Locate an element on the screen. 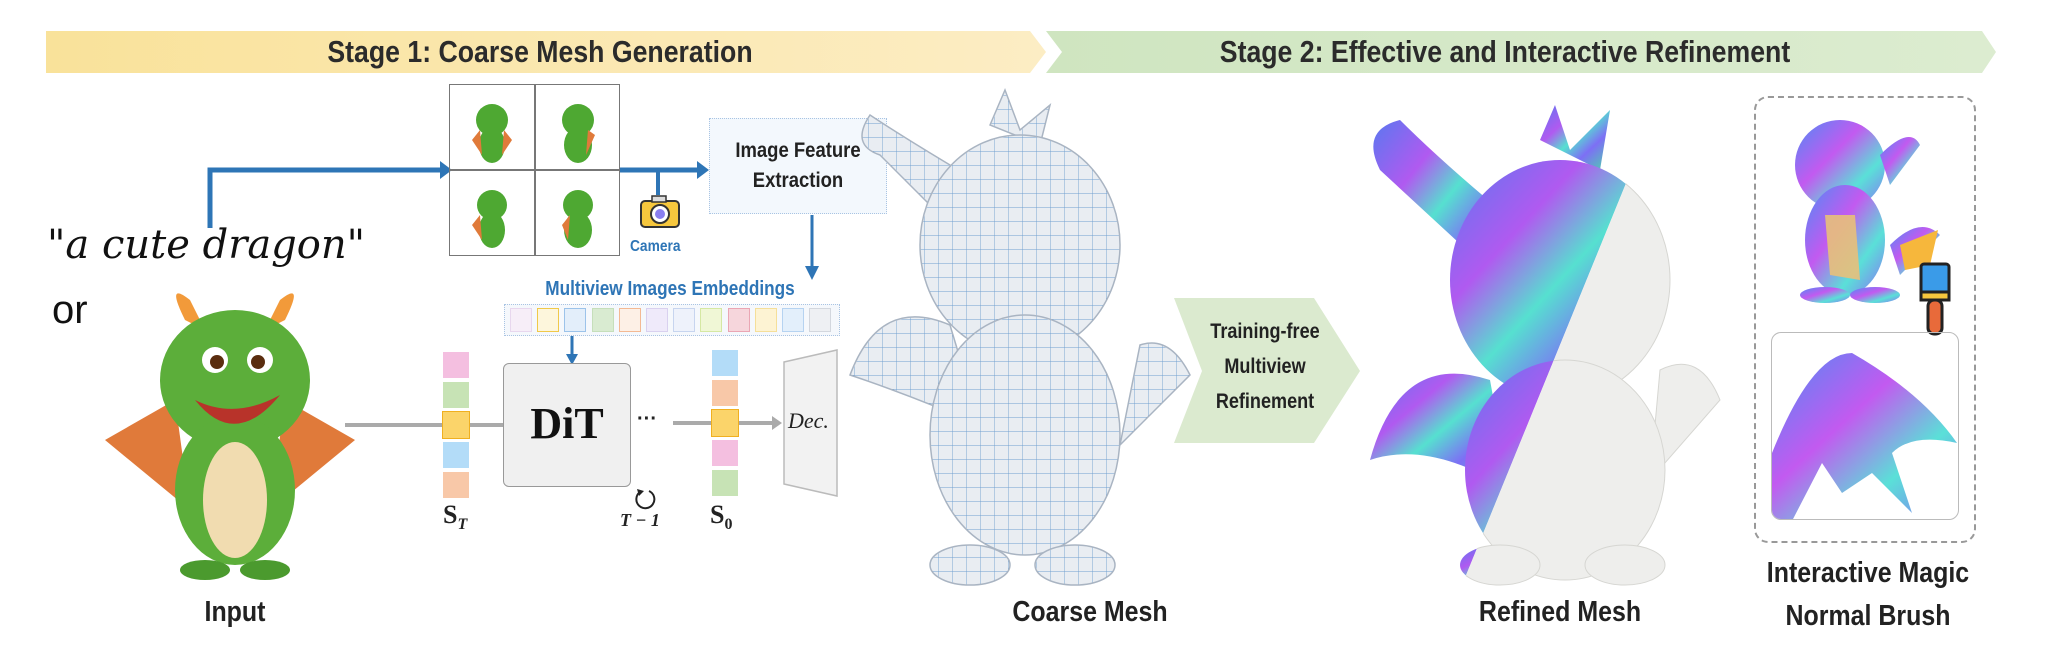 The height and width of the screenshot is (646, 2048). ellipsis: ··· is located at coordinates (647, 419).